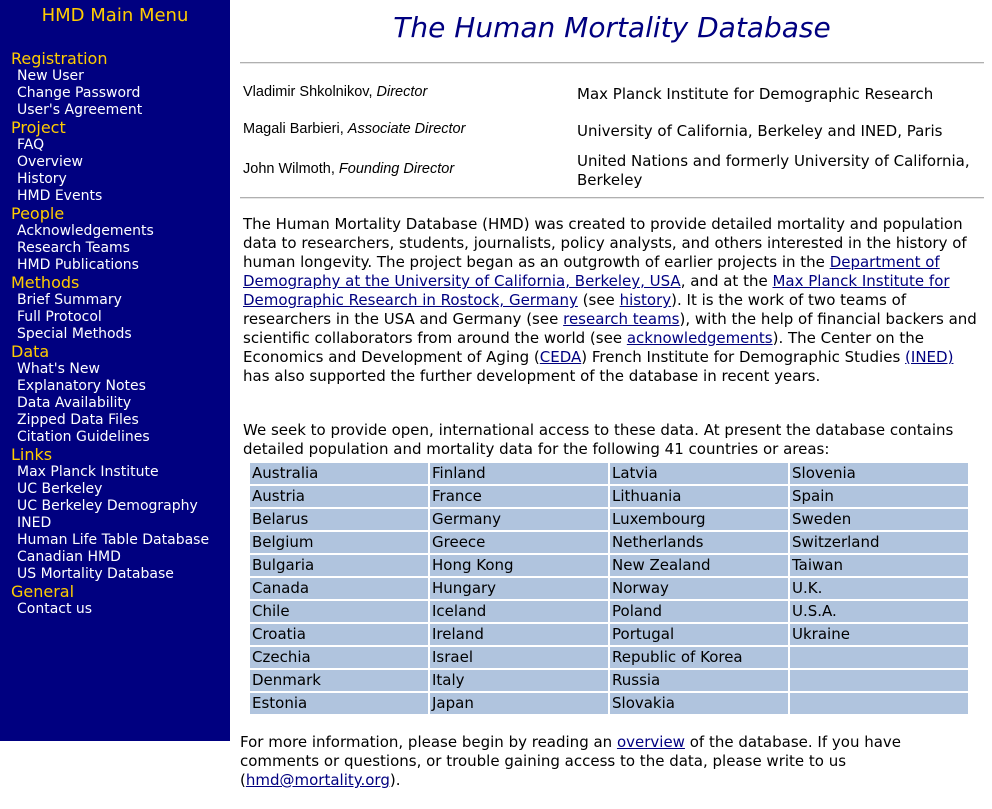 Image resolution: width=992 pixels, height=809 pixels. Describe the element at coordinates (519, 703) in the screenshot. I see `country-cell: Japan` at that location.